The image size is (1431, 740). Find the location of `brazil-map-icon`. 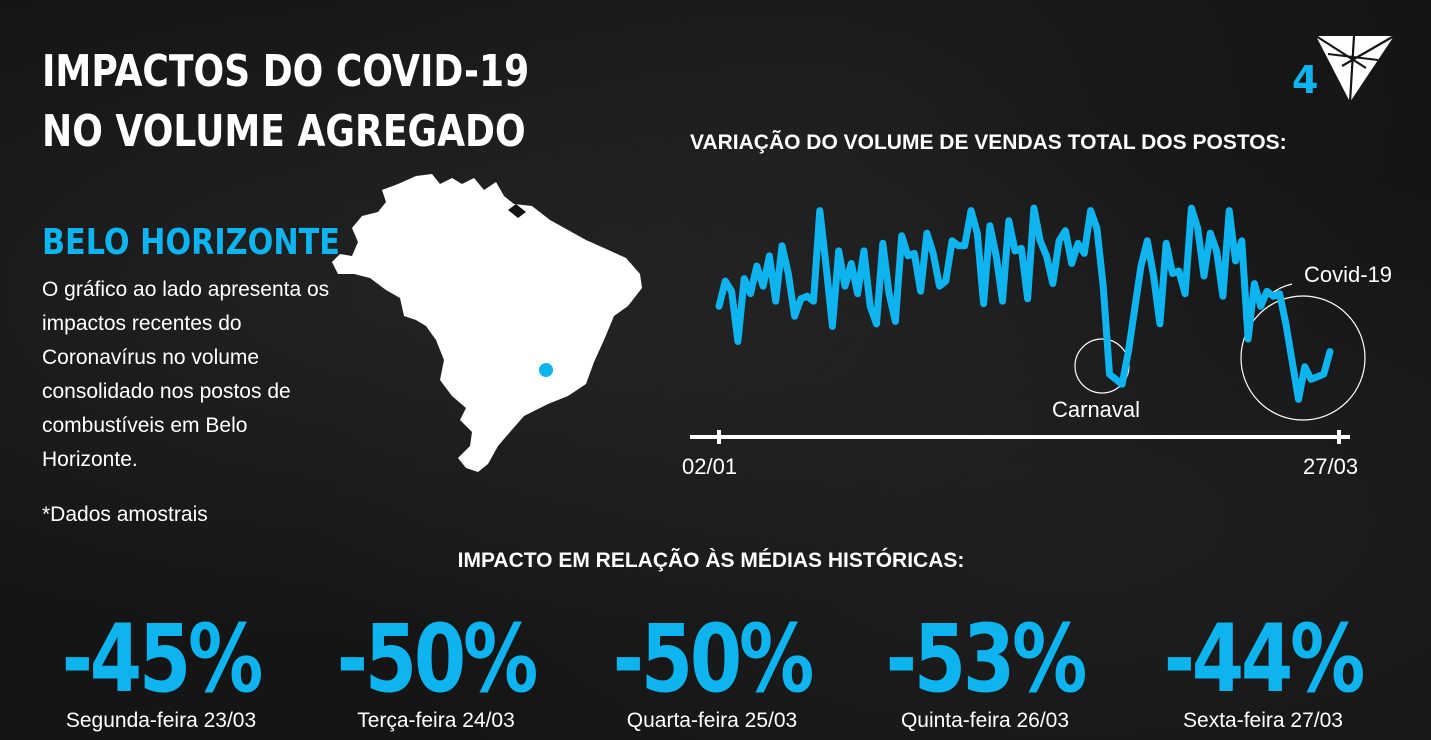

brazil-map-icon is located at coordinates (487, 323).